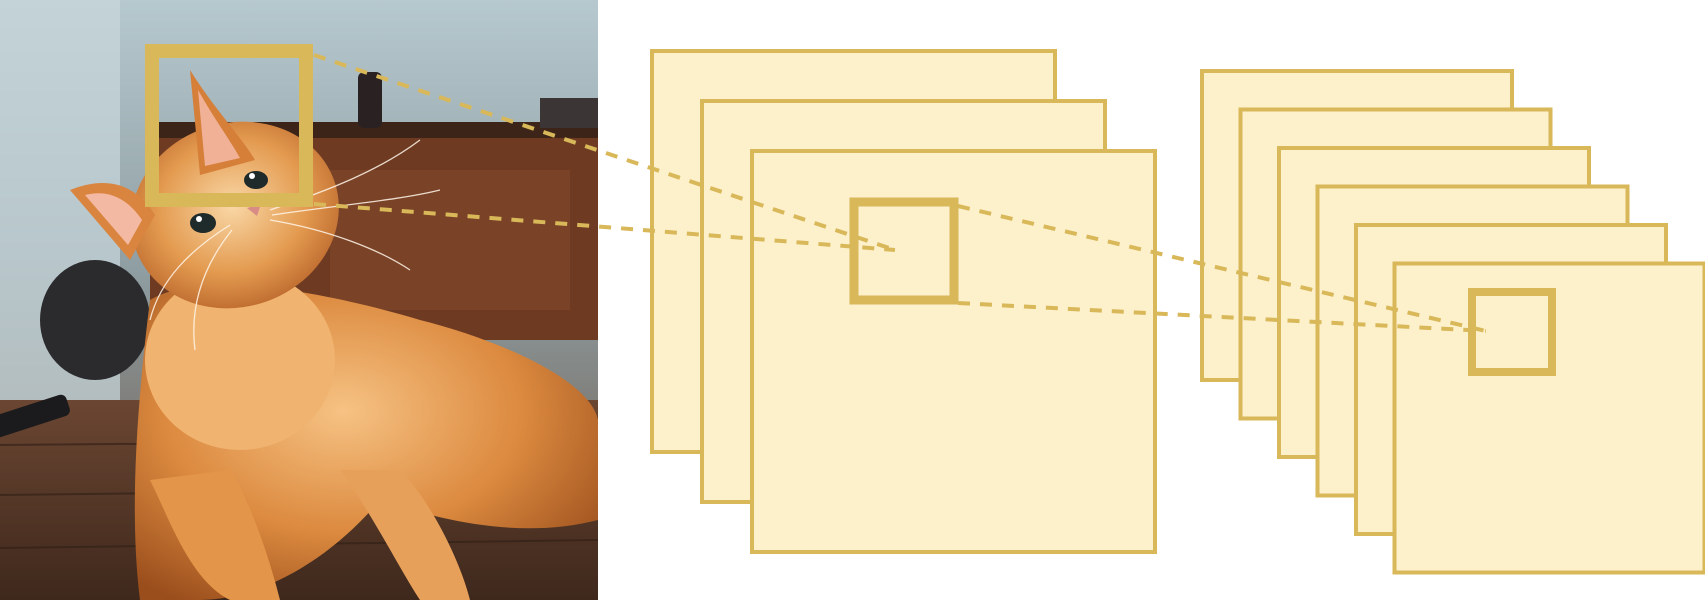  I want to click on cat-ear-left-inner, so click(113, 219).